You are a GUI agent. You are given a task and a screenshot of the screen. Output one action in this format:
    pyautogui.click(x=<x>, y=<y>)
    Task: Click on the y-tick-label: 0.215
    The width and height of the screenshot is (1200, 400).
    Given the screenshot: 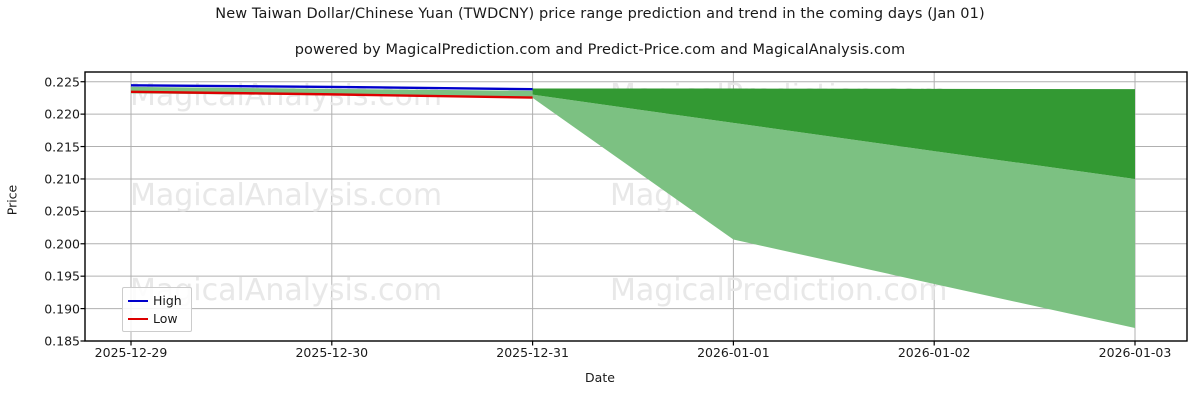 What is the action you would take?
    pyautogui.click(x=62, y=147)
    